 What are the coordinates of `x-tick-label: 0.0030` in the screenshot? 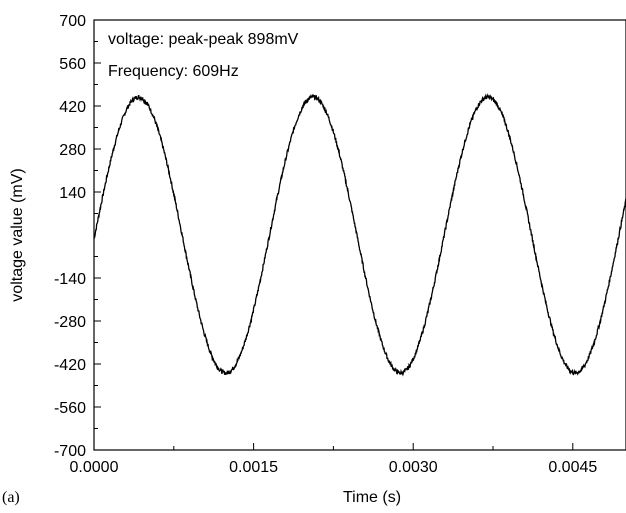 It's located at (413, 467).